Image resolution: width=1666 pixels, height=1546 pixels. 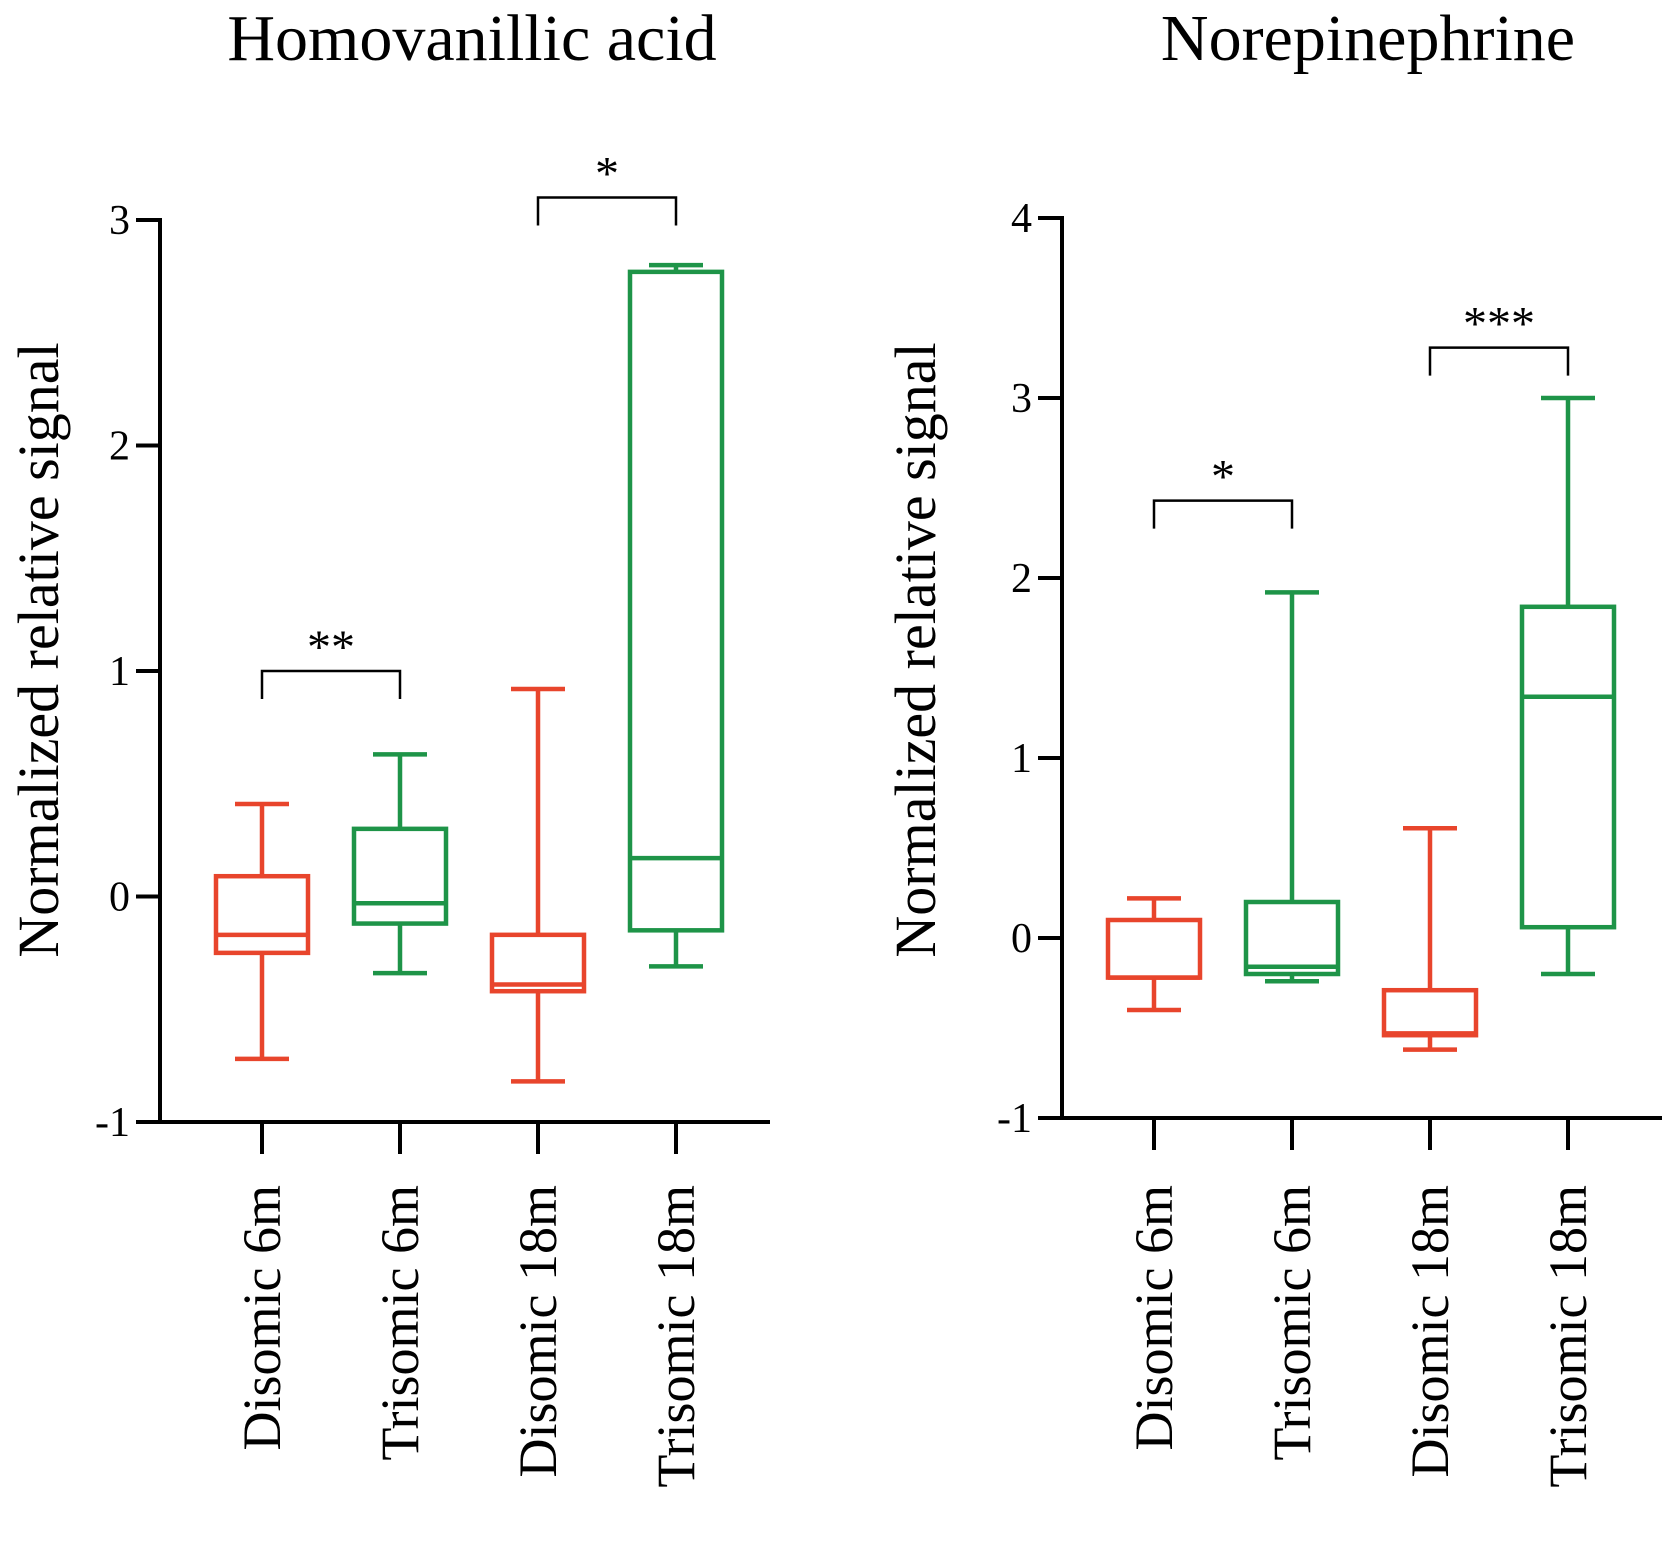 I want to click on chart-title: Norepinephrine, so click(x=1368, y=38).